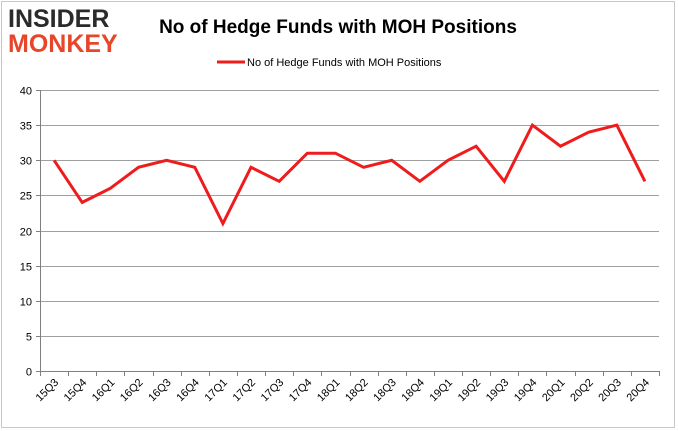 This screenshot has height=431, width=678. I want to click on logo-line-2: MONKEY, so click(63, 44).